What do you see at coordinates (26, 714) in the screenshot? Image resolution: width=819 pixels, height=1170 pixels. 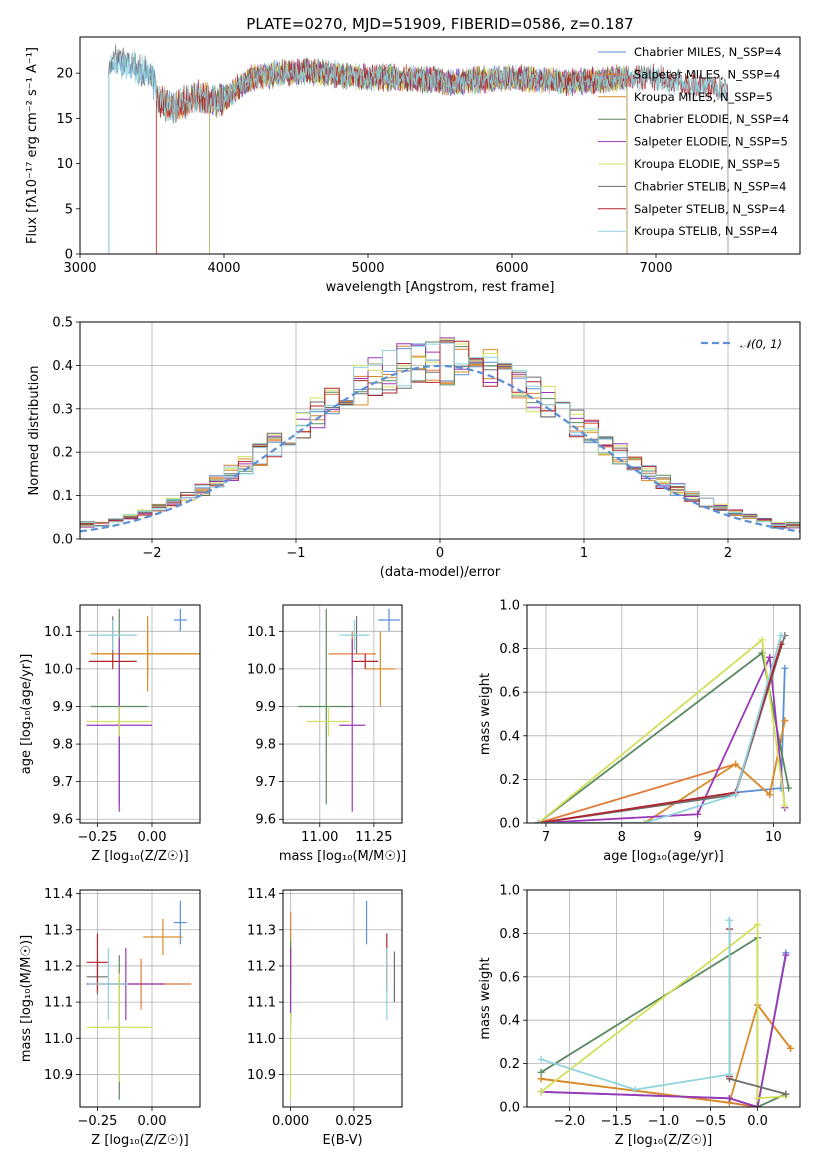 I see `y-axis-label: age [log₁₀(age/yr)]` at bounding box center [26, 714].